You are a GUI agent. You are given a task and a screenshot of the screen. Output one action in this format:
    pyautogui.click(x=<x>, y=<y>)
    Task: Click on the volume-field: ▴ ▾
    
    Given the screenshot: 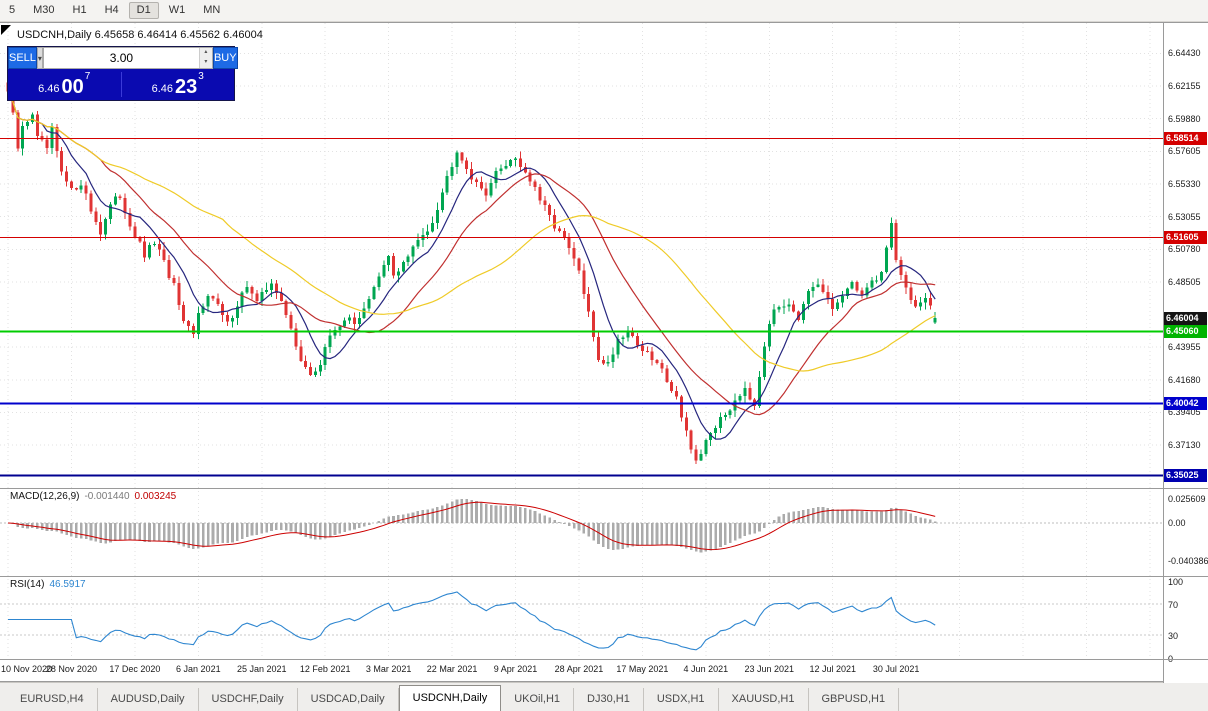 What is the action you would take?
    pyautogui.click(x=127, y=58)
    